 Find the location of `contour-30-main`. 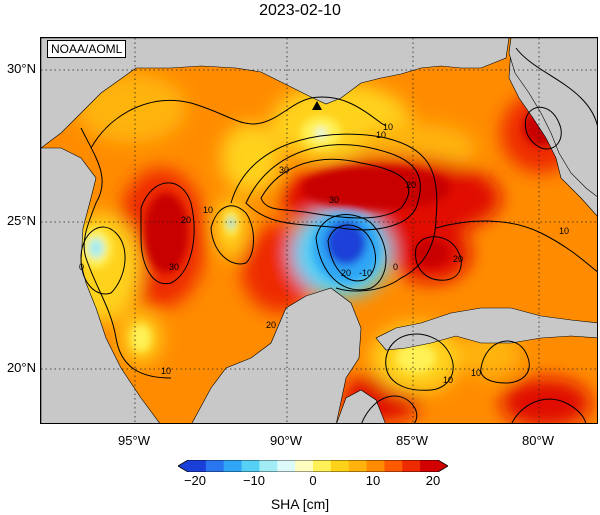

contour-30-main is located at coordinates (335, 188).